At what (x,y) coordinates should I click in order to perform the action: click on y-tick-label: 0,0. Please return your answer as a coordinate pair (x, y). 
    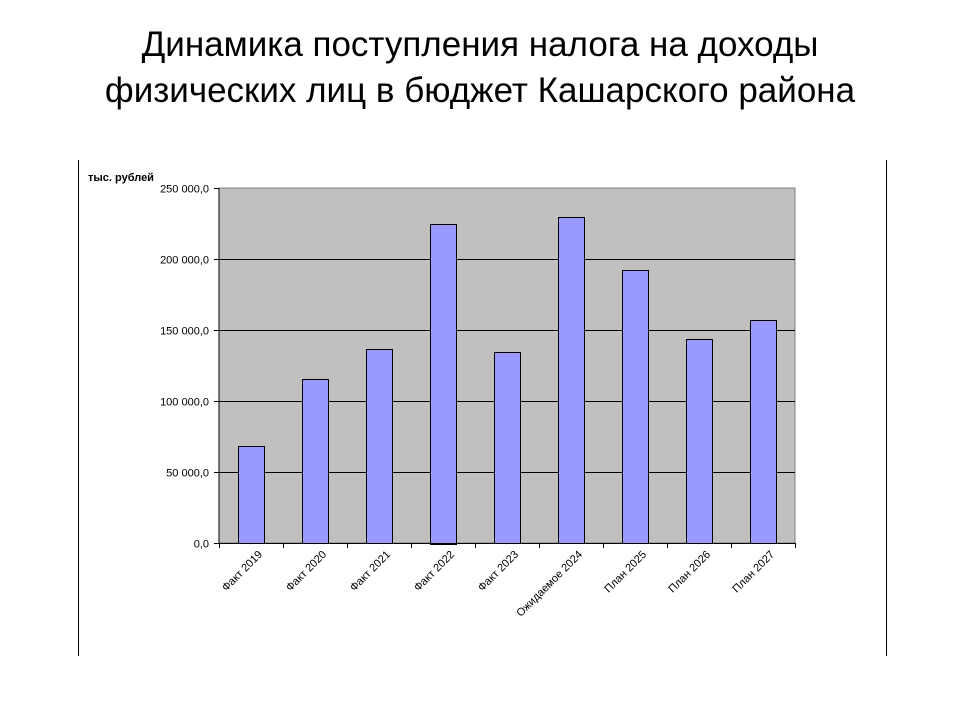
    Looking at the image, I should click on (201, 545).